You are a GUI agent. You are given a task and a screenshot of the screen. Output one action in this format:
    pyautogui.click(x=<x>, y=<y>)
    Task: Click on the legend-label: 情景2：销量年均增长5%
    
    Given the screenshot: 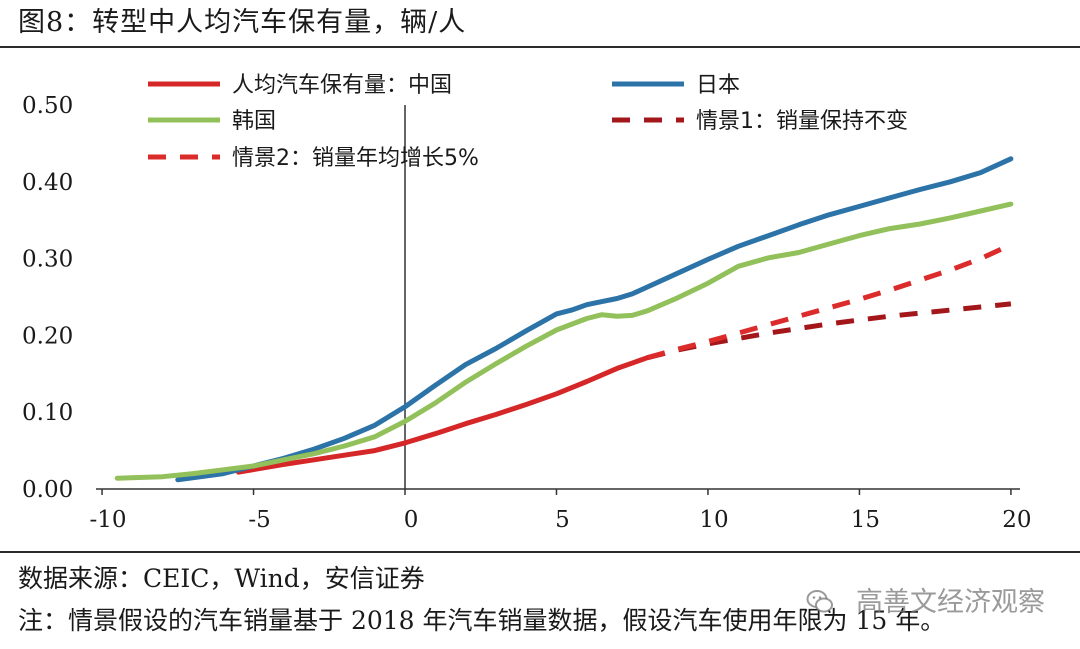 What is the action you would take?
    pyautogui.click(x=355, y=158)
    